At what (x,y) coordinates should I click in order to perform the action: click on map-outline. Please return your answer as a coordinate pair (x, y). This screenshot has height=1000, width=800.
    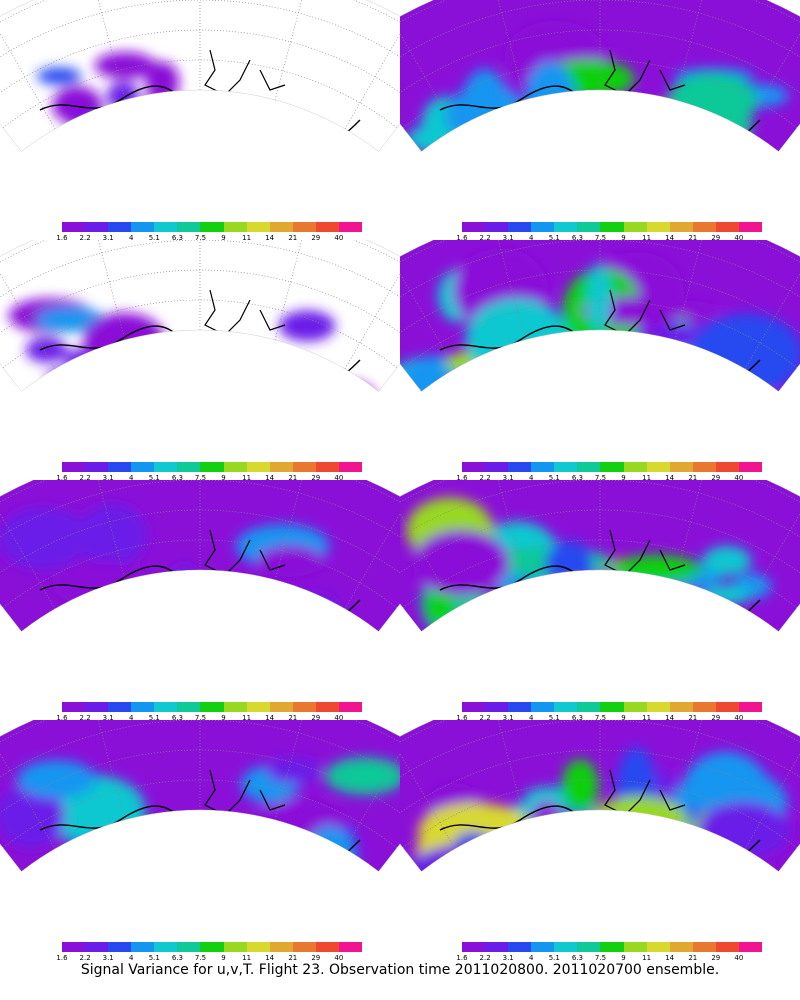
    Looking at the image, I should click on (200, 796).